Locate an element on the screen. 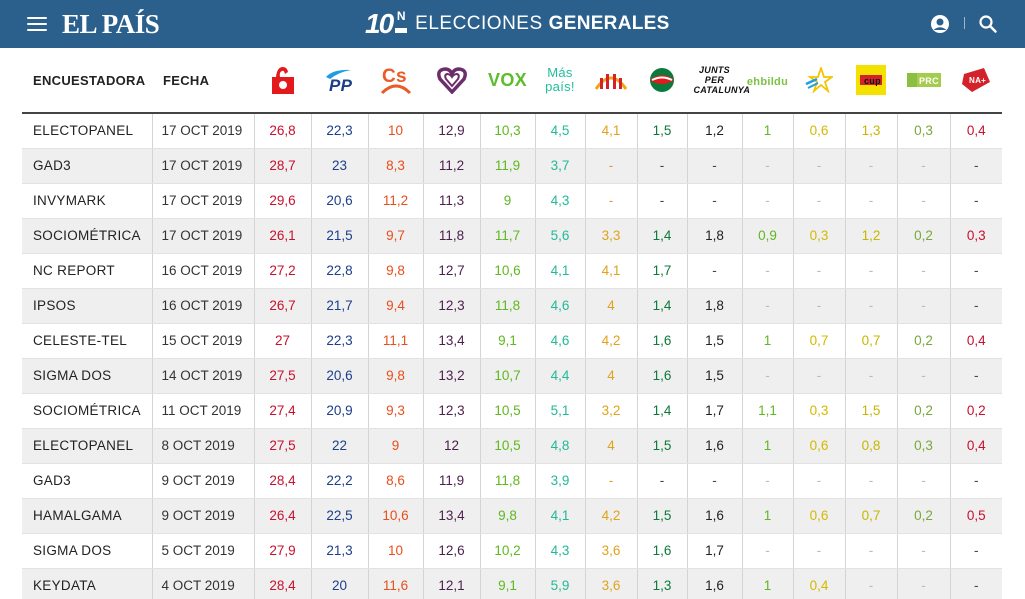 Image resolution: width=1025 pixels, height=599 pixels. election-title: 10 N ELECCIONES GENERALES is located at coordinates (517, 24).